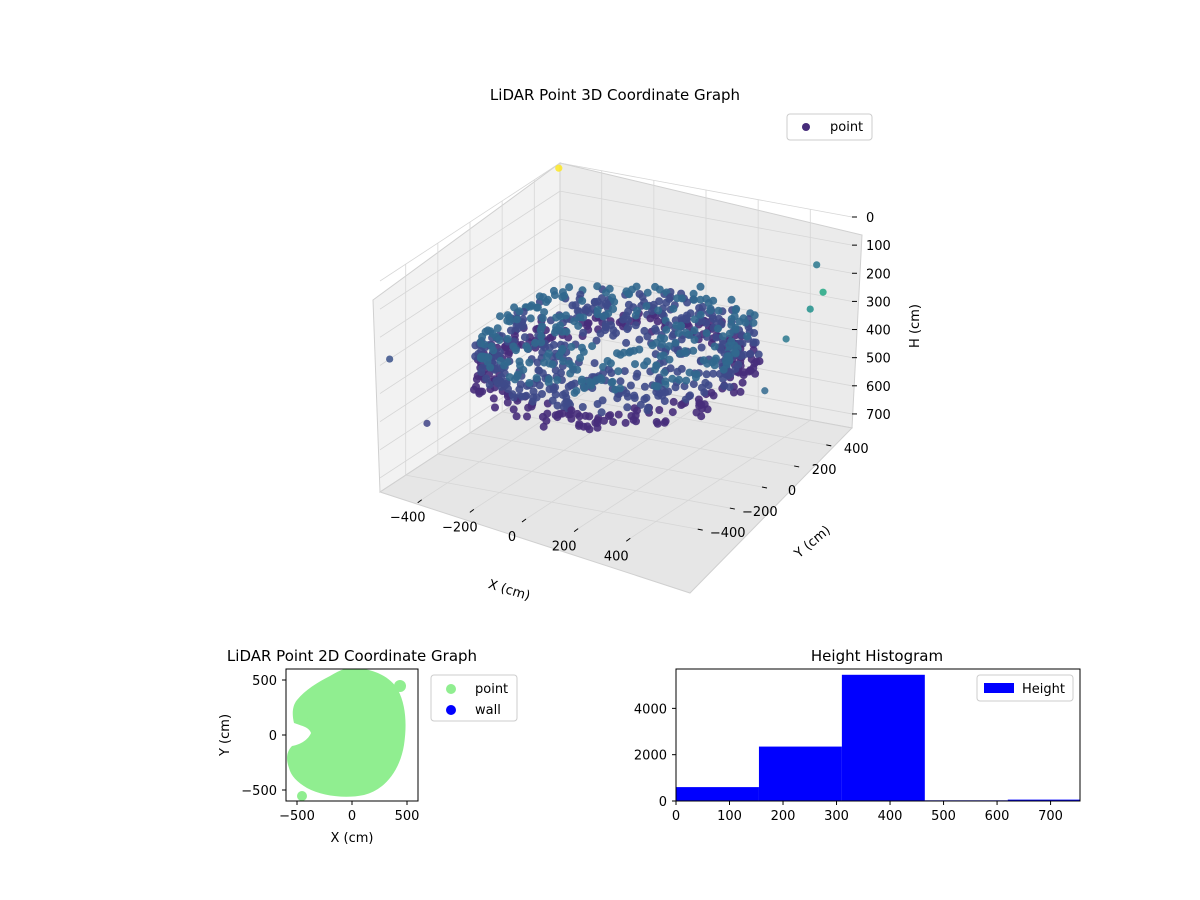  Describe the element at coordinates (1050, 816) in the screenshot. I see `x-tick-label-hist: 700` at that location.